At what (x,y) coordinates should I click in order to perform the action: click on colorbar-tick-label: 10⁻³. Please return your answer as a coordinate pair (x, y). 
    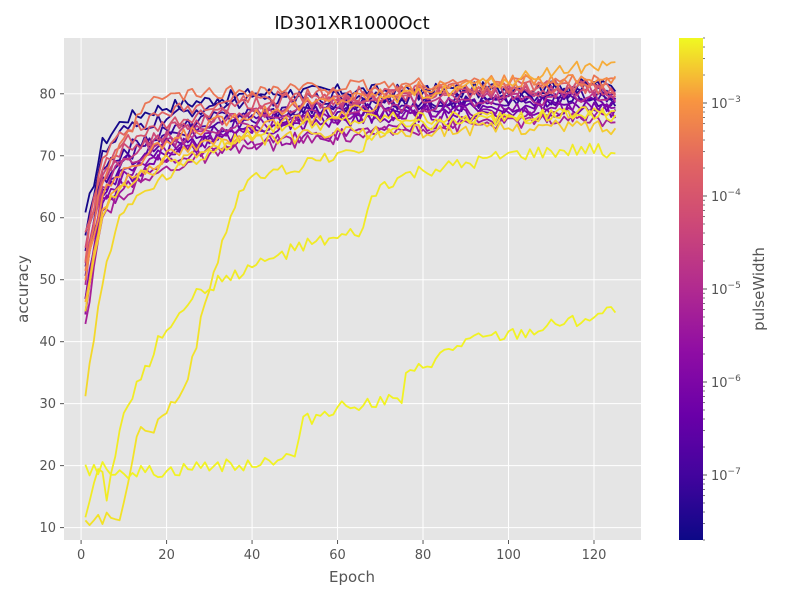
    Looking at the image, I should click on (726, 103).